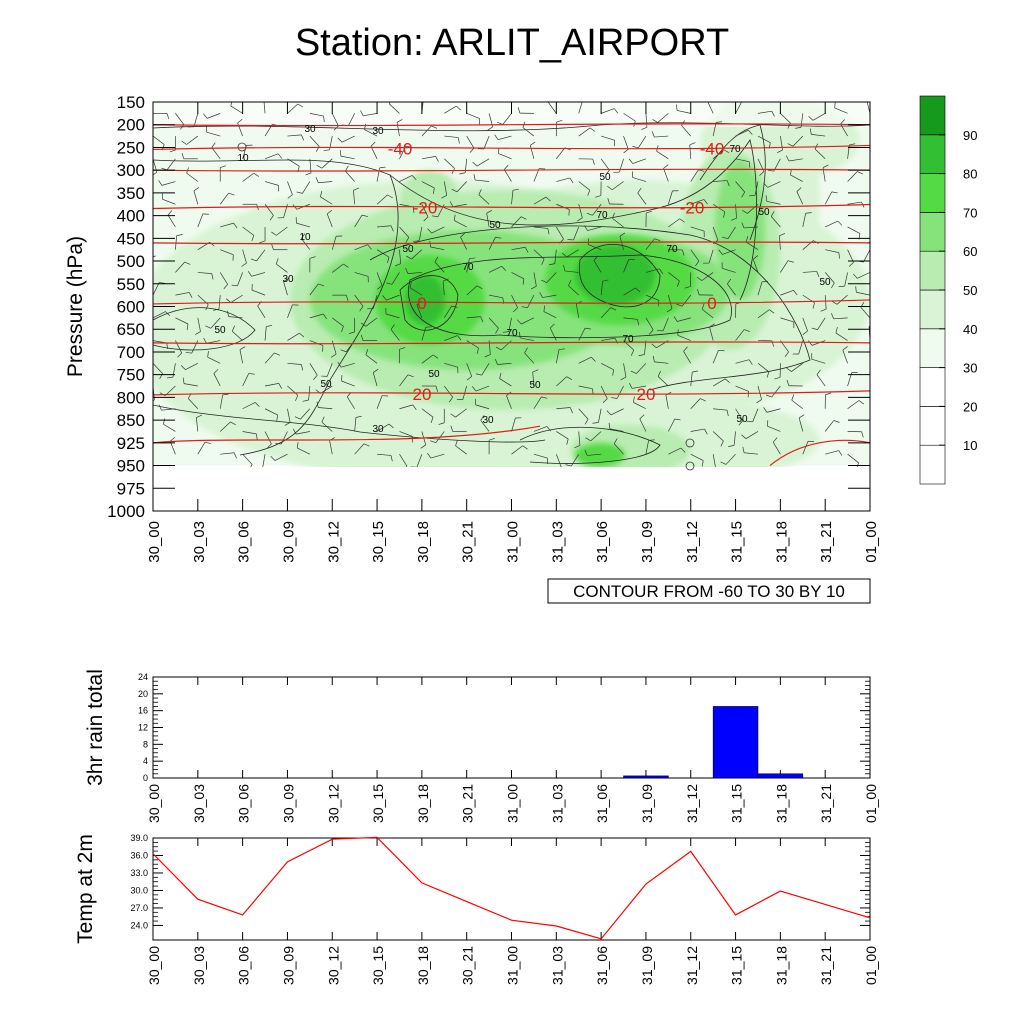 The height and width of the screenshot is (1024, 1024). Describe the element at coordinates (690, 466) in the screenshot. I see `calm-wind-marker` at that location.